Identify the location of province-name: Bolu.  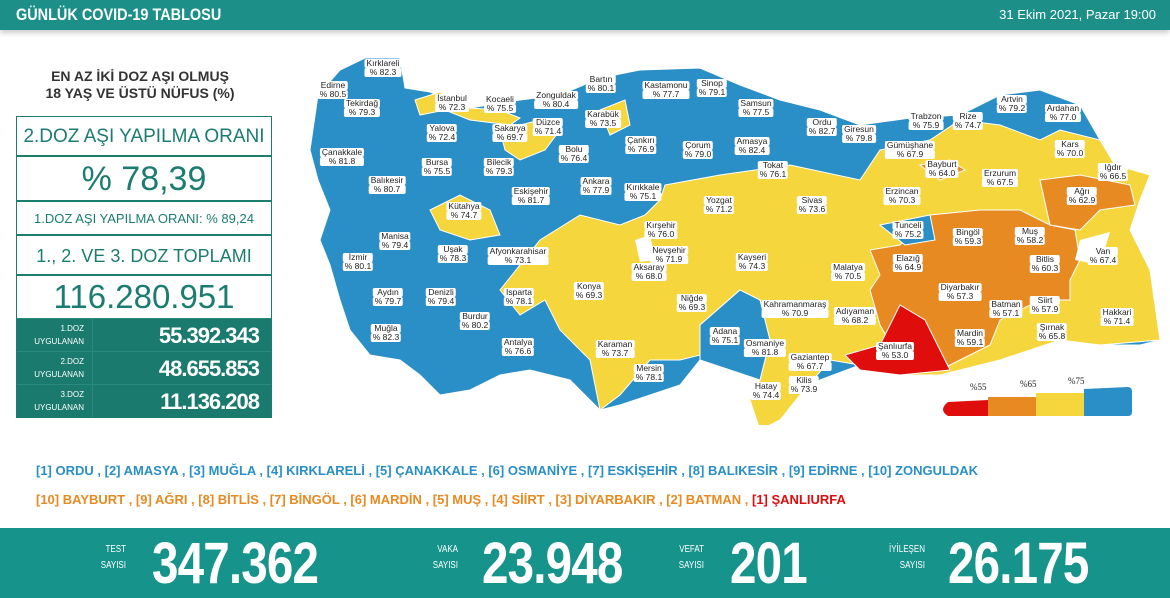
(574, 149).